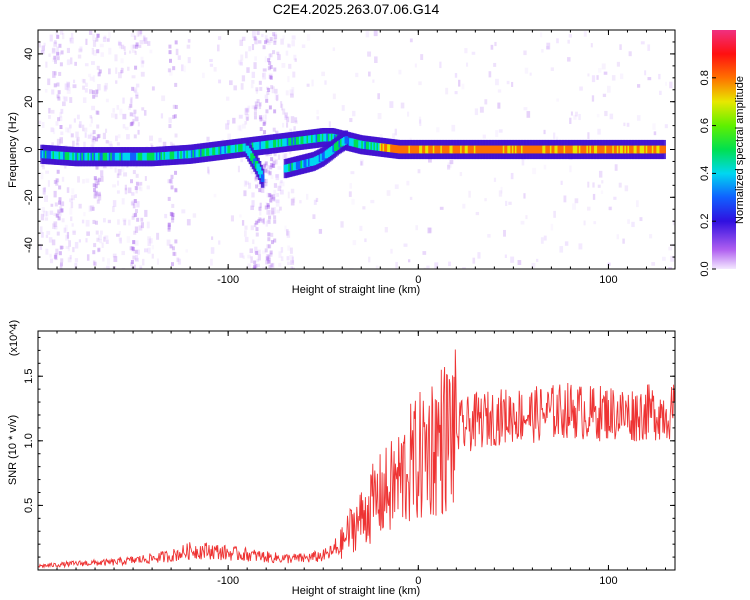 The width and height of the screenshot is (750, 600). What do you see at coordinates (29, 149) in the screenshot?
I see `y-tick-label: 0` at bounding box center [29, 149].